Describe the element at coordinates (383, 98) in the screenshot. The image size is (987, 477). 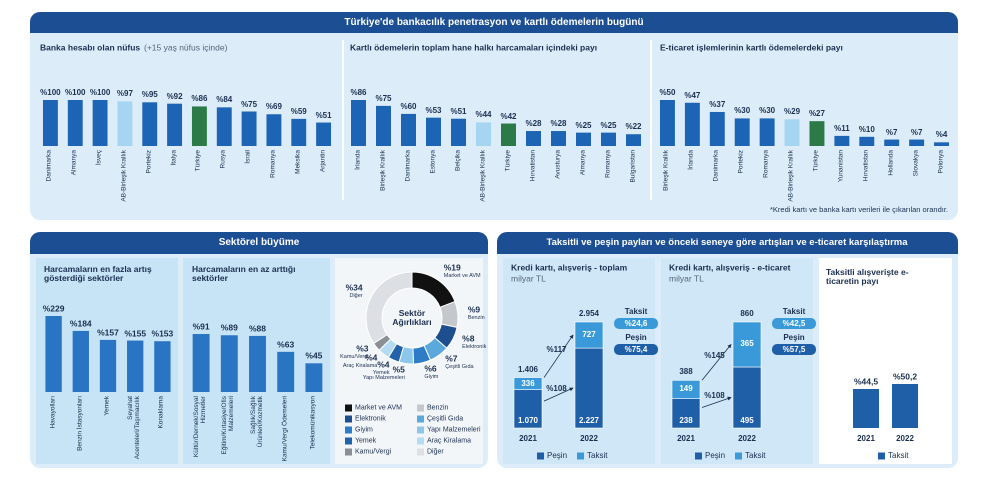
I see `value-label: %75` at that location.